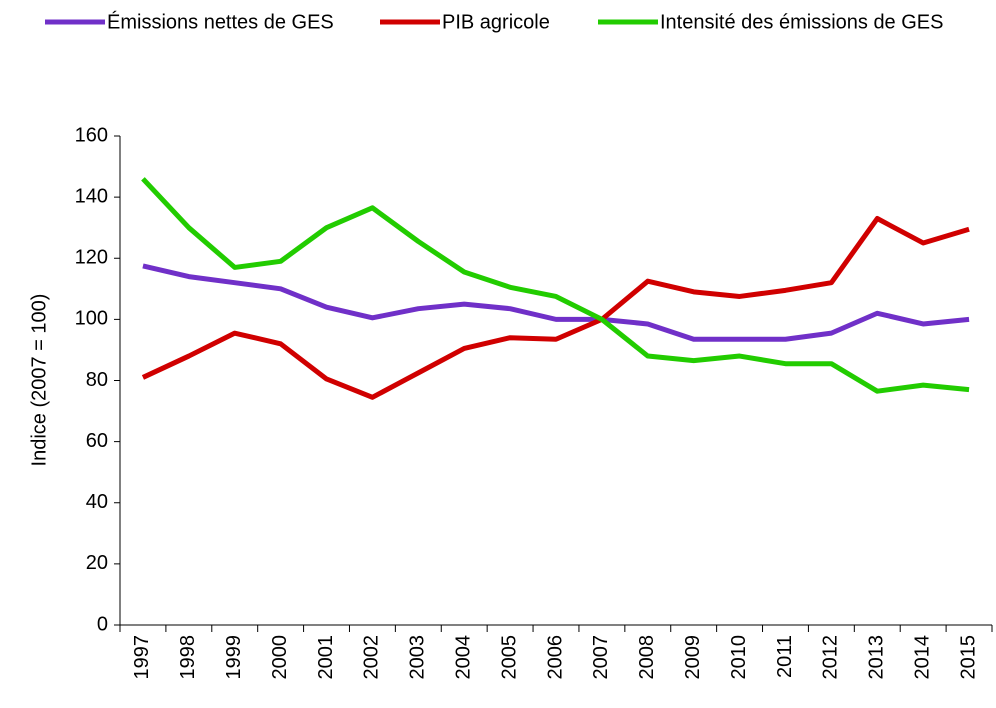 This screenshot has width=996, height=708. What do you see at coordinates (693, 657) in the screenshot?
I see `x-tick-label: 2009` at bounding box center [693, 657].